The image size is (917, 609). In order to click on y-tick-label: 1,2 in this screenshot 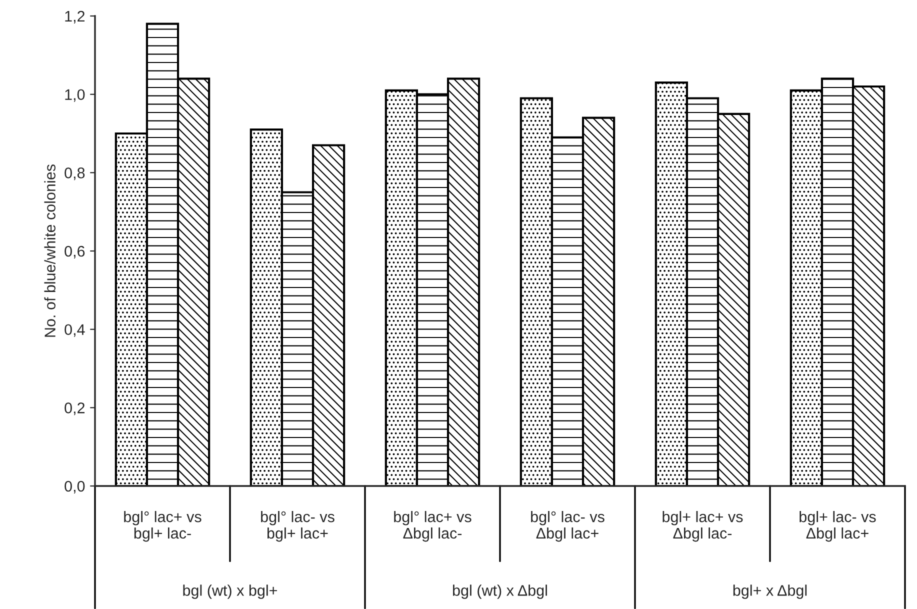, I will do `click(75, 17)`.